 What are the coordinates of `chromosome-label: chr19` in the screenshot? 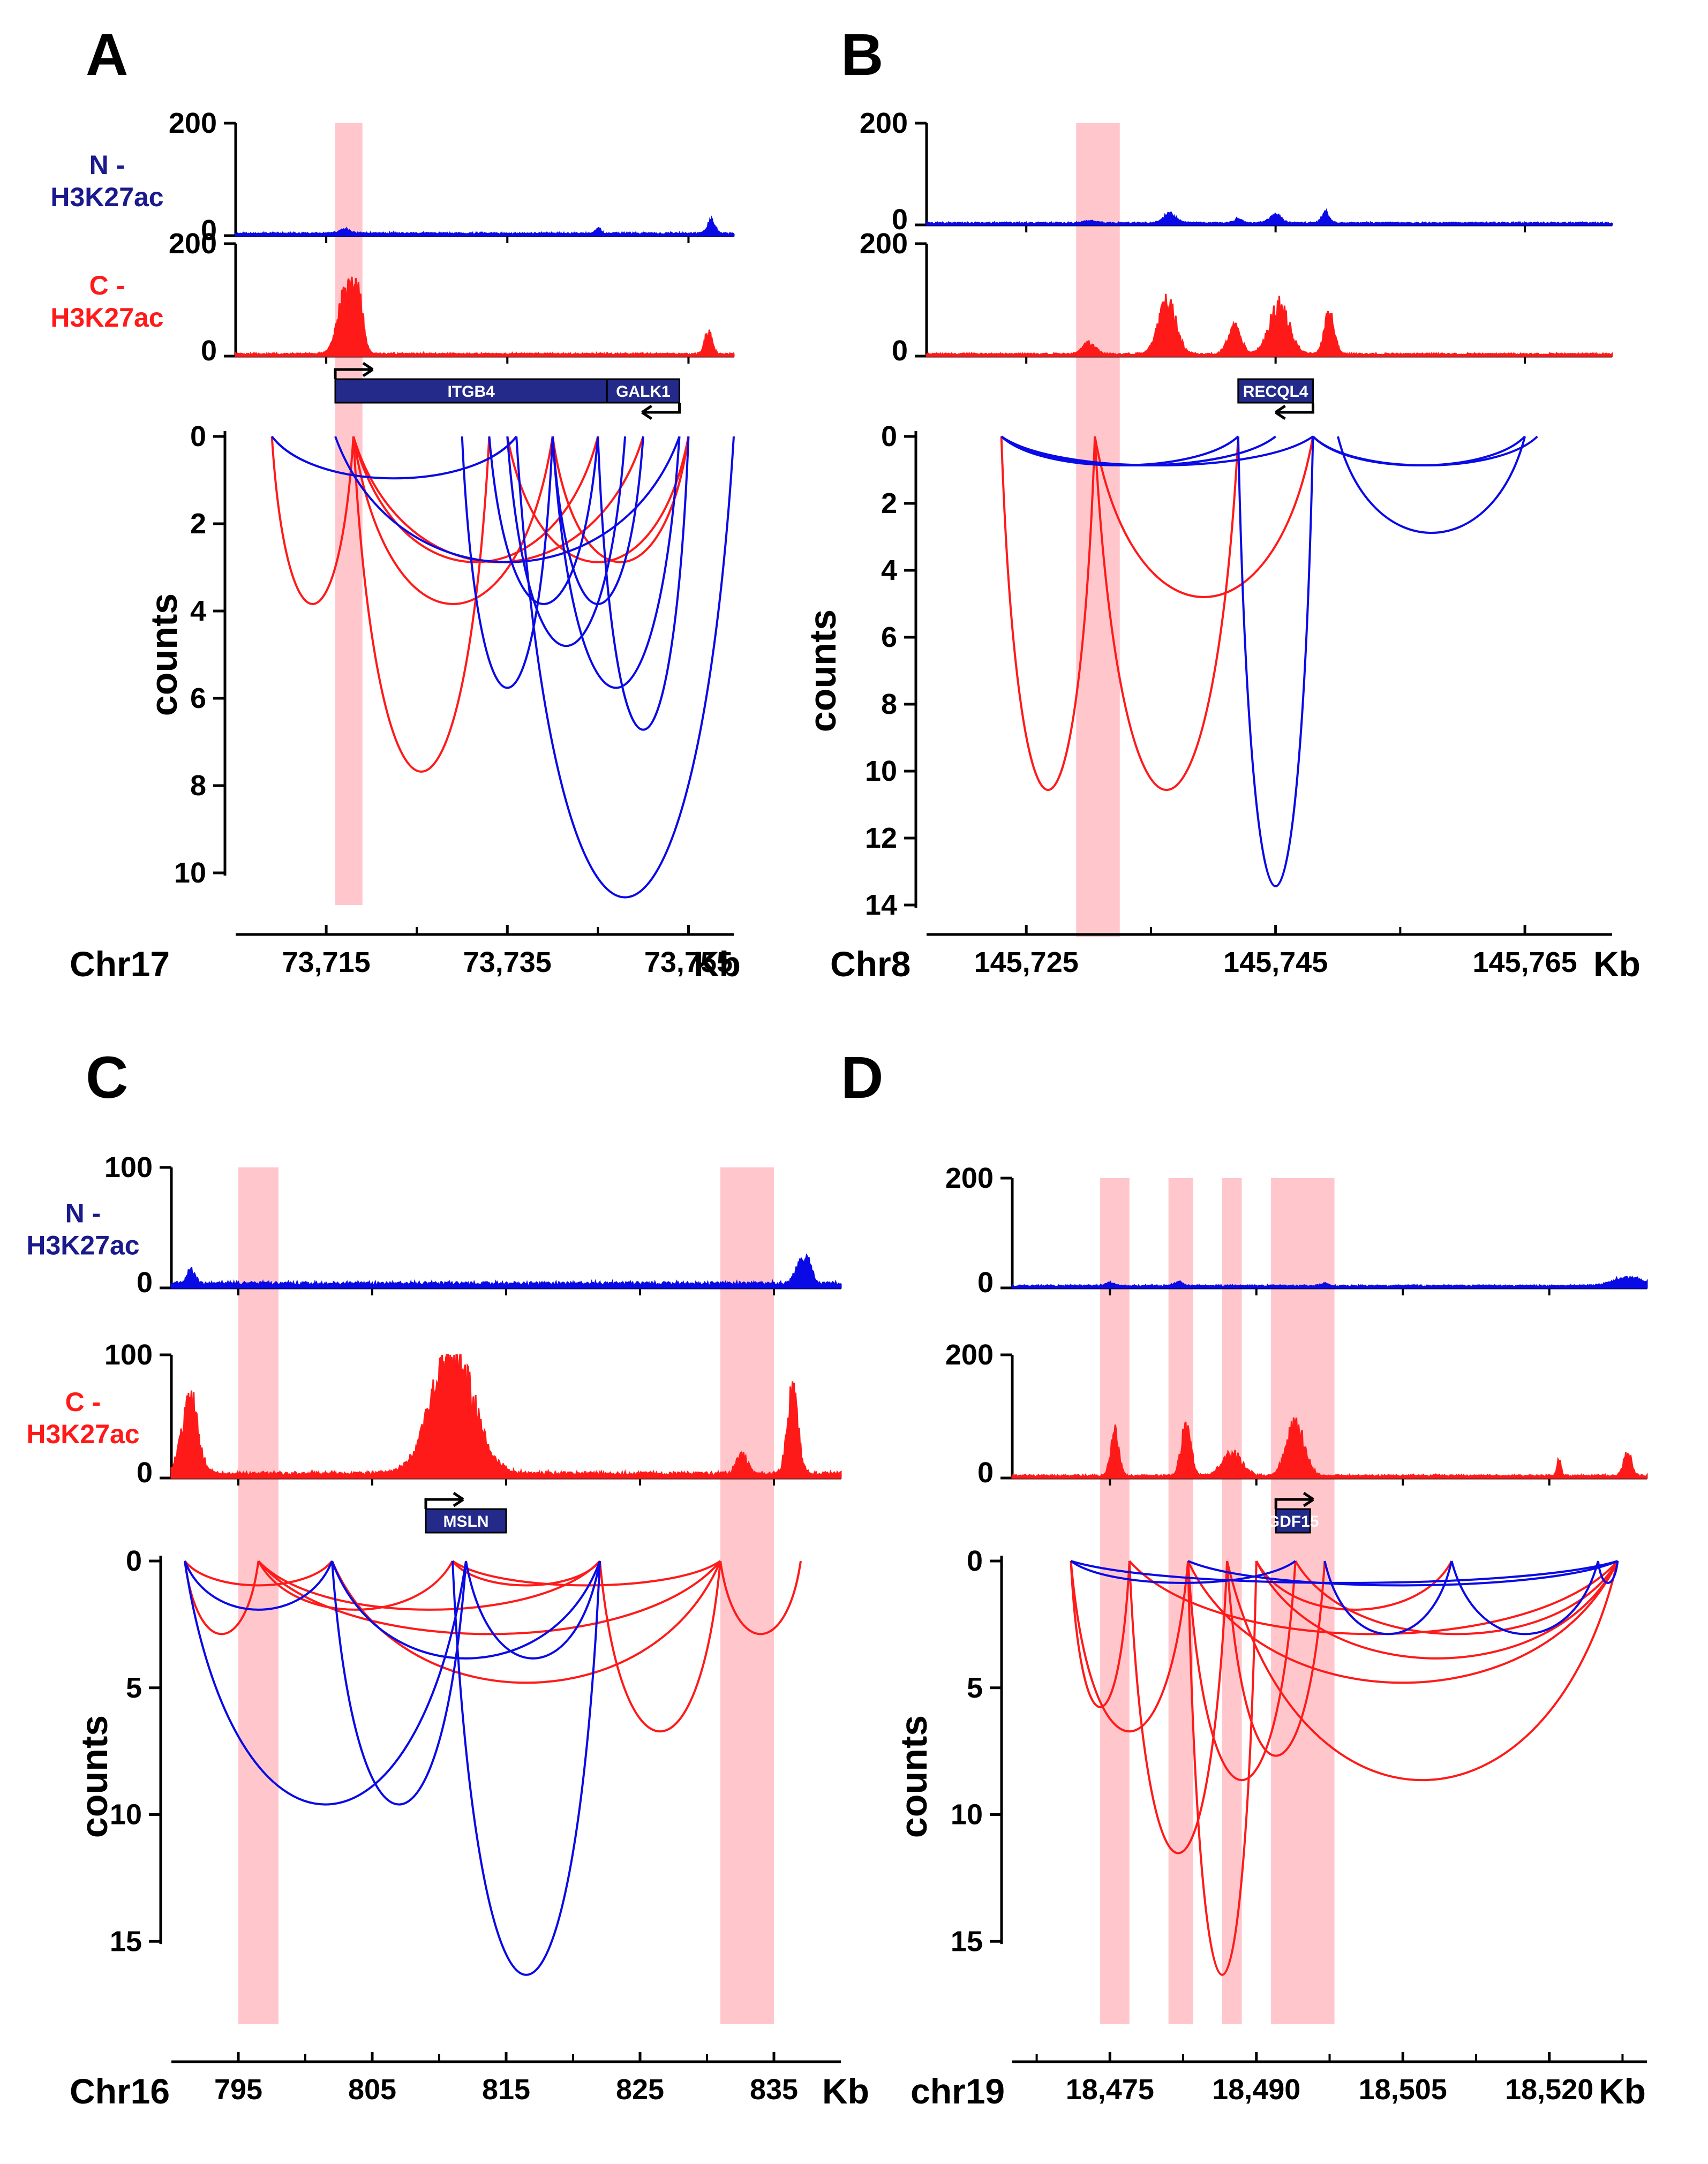 It's located at (958, 2091).